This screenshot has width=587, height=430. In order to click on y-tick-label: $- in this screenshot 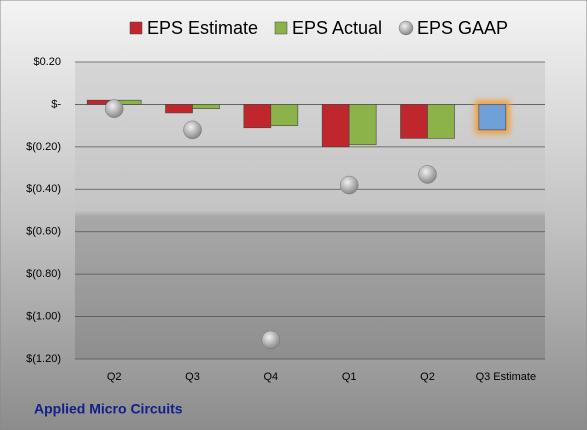, I will do `click(56, 104)`.